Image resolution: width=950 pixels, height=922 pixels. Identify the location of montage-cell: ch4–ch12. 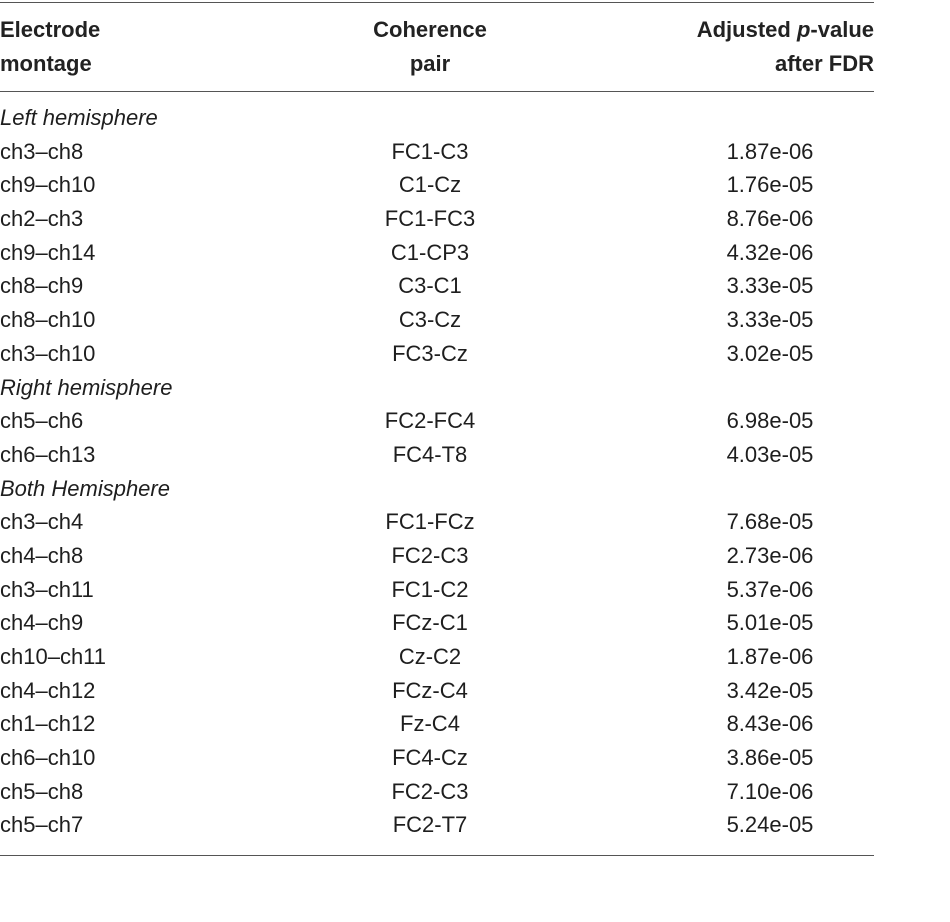
(48, 690).